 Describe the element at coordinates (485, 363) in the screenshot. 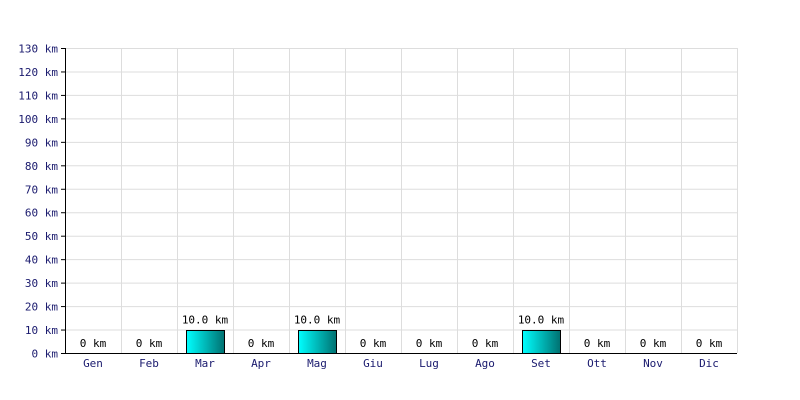

I see `x-tick-label: Ago` at that location.